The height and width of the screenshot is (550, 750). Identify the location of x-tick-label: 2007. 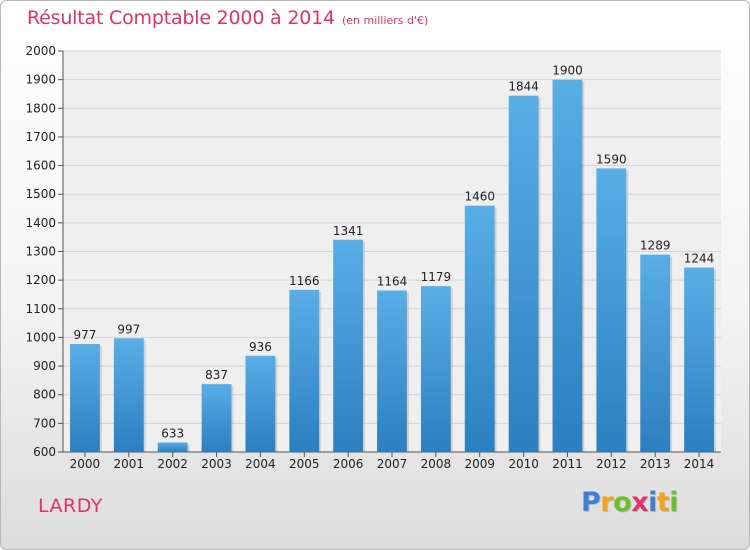
(392, 464).